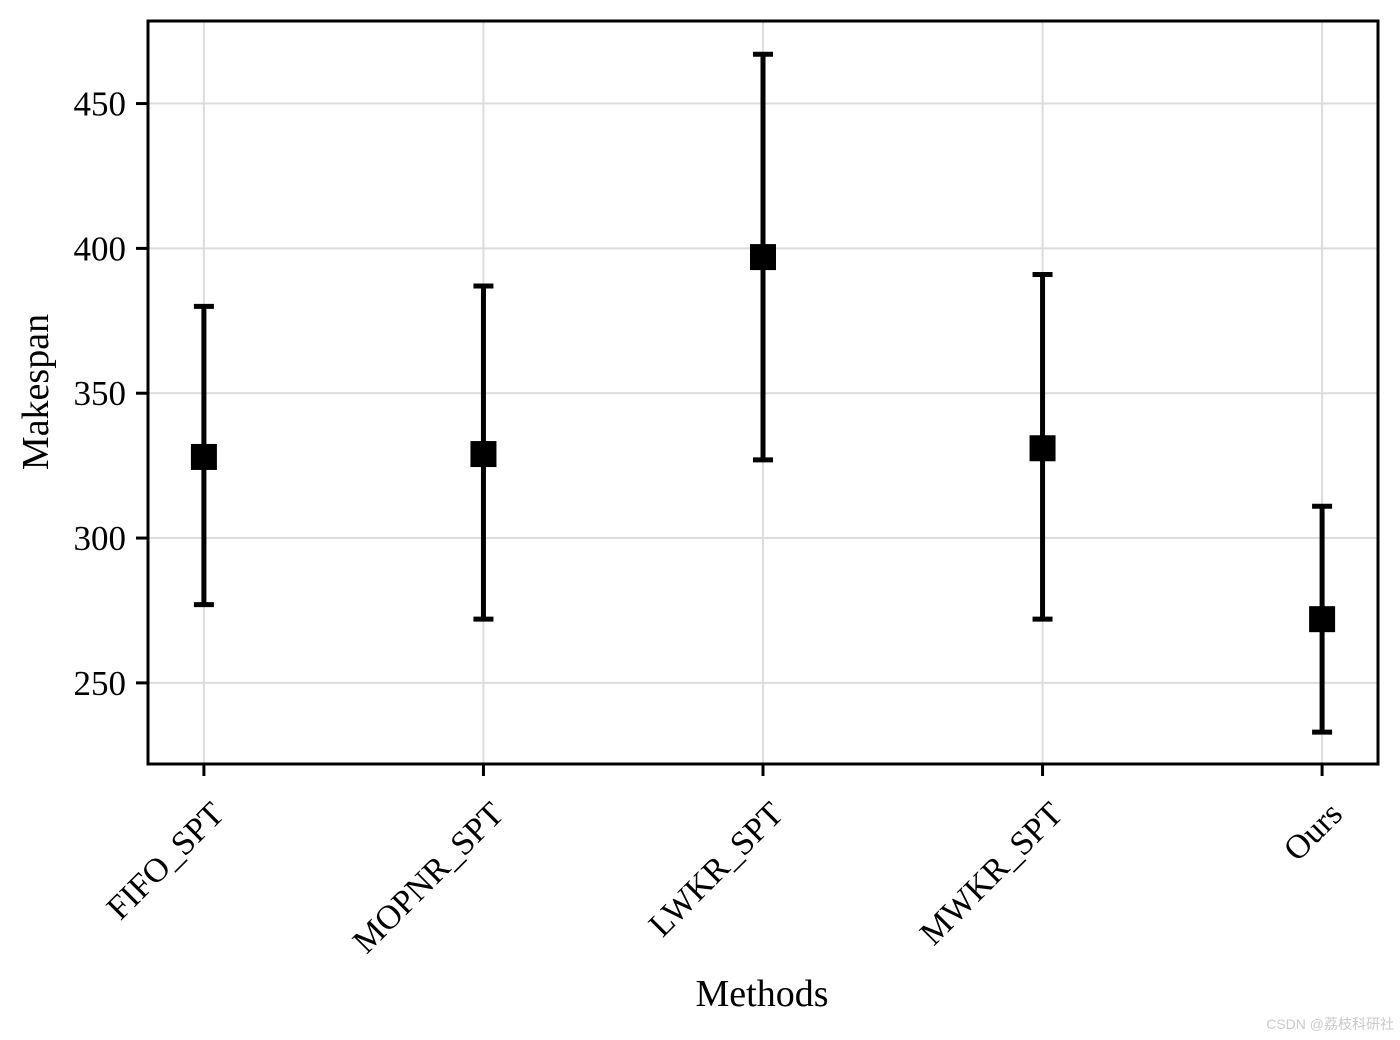 This screenshot has height=1040, width=1400. I want to click on y-tick-label: 450, so click(100, 104).